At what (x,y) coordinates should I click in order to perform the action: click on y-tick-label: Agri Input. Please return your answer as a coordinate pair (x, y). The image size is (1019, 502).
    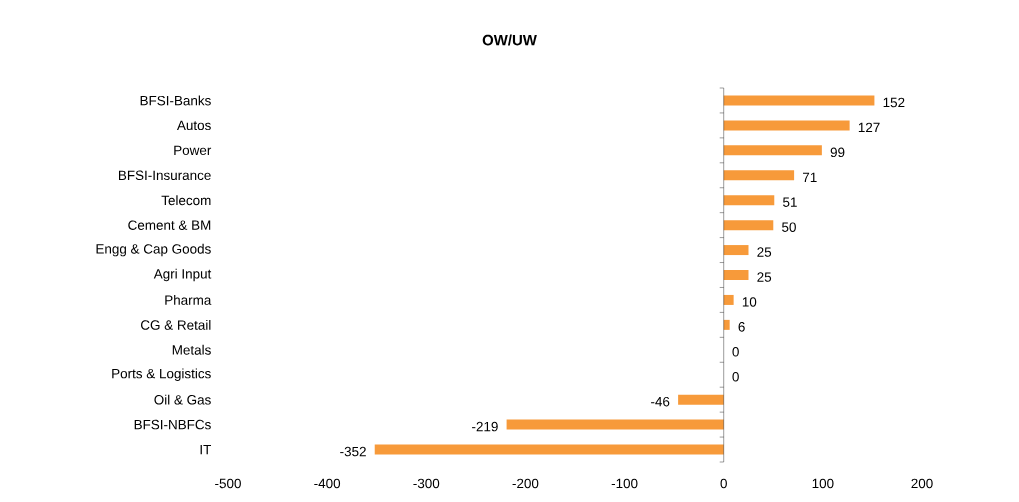
    Looking at the image, I should click on (182, 275).